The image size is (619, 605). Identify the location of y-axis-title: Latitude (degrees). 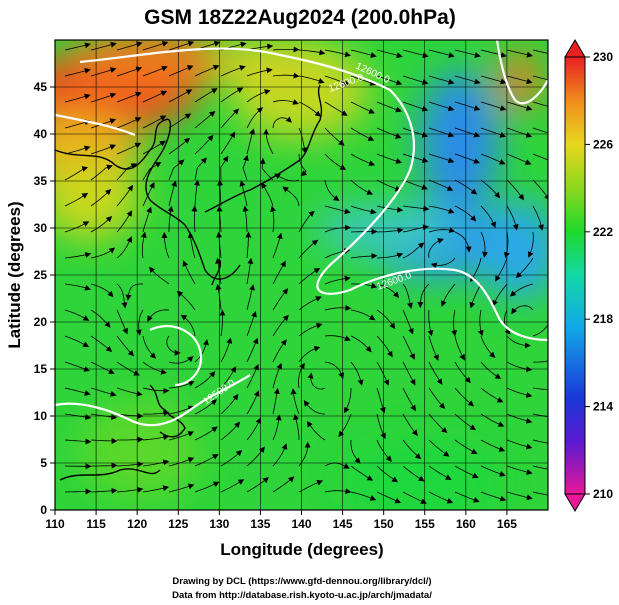
(14, 274).